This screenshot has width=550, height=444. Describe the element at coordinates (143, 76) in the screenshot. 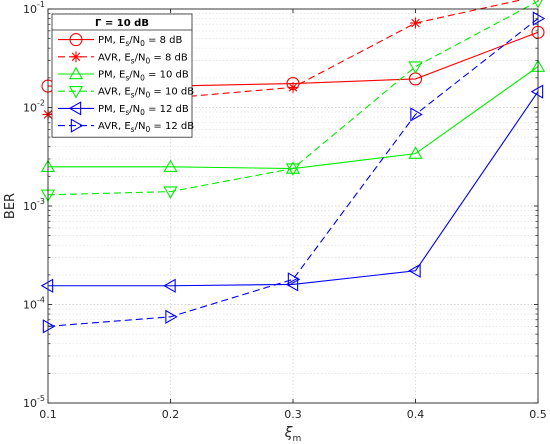

I see `legend-label: PM, Es/N0 = 10 dB` at that location.